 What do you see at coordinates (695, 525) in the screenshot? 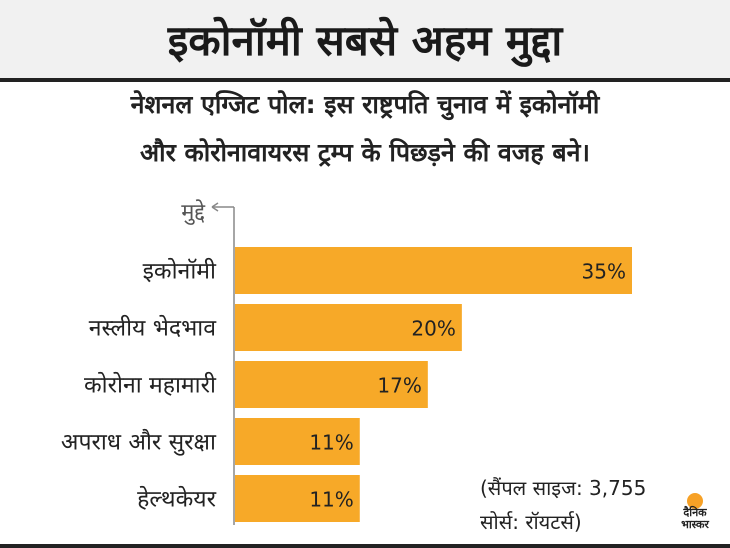
I see `logo-text-2: भास्कर` at bounding box center [695, 525].